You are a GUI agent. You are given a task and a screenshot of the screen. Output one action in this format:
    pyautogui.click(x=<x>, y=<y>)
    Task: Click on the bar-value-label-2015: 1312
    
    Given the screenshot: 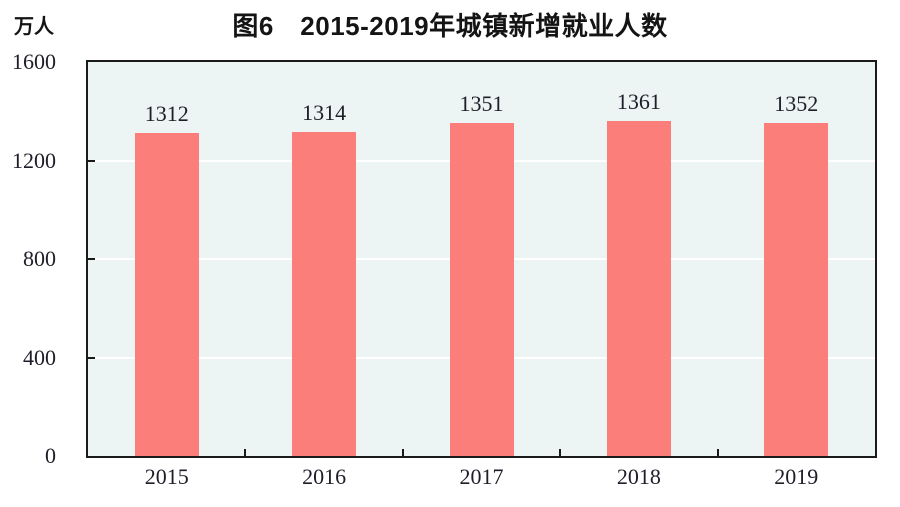 What is the action you would take?
    pyautogui.click(x=166, y=113)
    